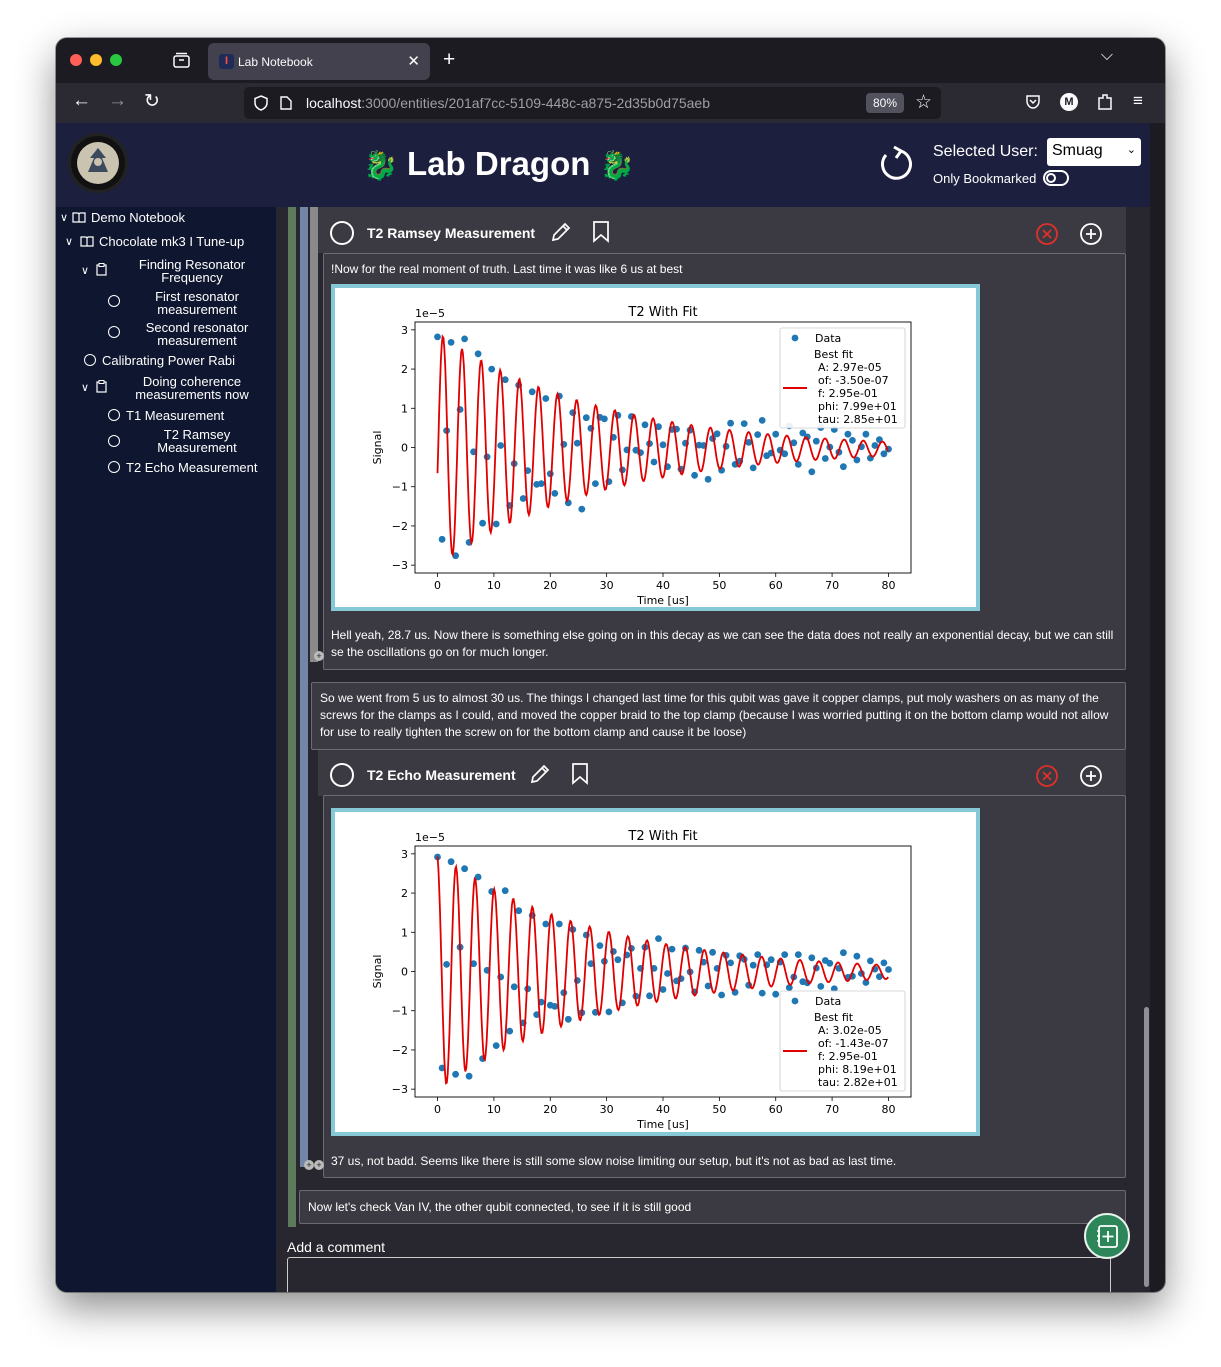  What do you see at coordinates (828, 338) in the screenshot?
I see `legend-data-label: Data` at bounding box center [828, 338].